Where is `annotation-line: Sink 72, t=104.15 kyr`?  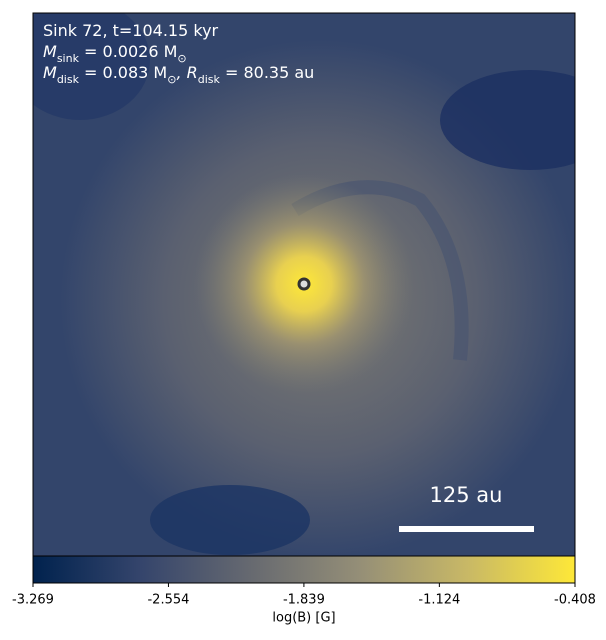
annotation-line: Sink 72, t=104.15 kyr is located at coordinates (131, 30).